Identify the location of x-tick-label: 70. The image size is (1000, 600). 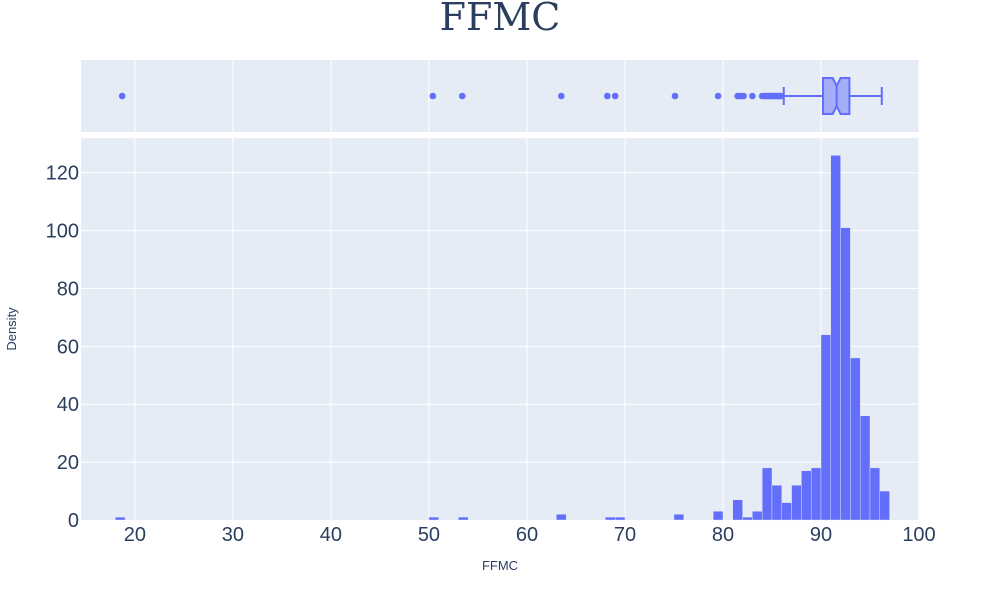
(625, 535).